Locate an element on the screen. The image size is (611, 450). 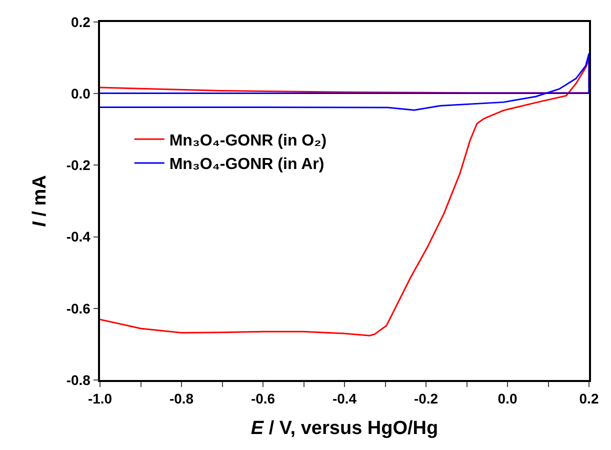
x-tick-label: 0.2 is located at coordinates (589, 398).